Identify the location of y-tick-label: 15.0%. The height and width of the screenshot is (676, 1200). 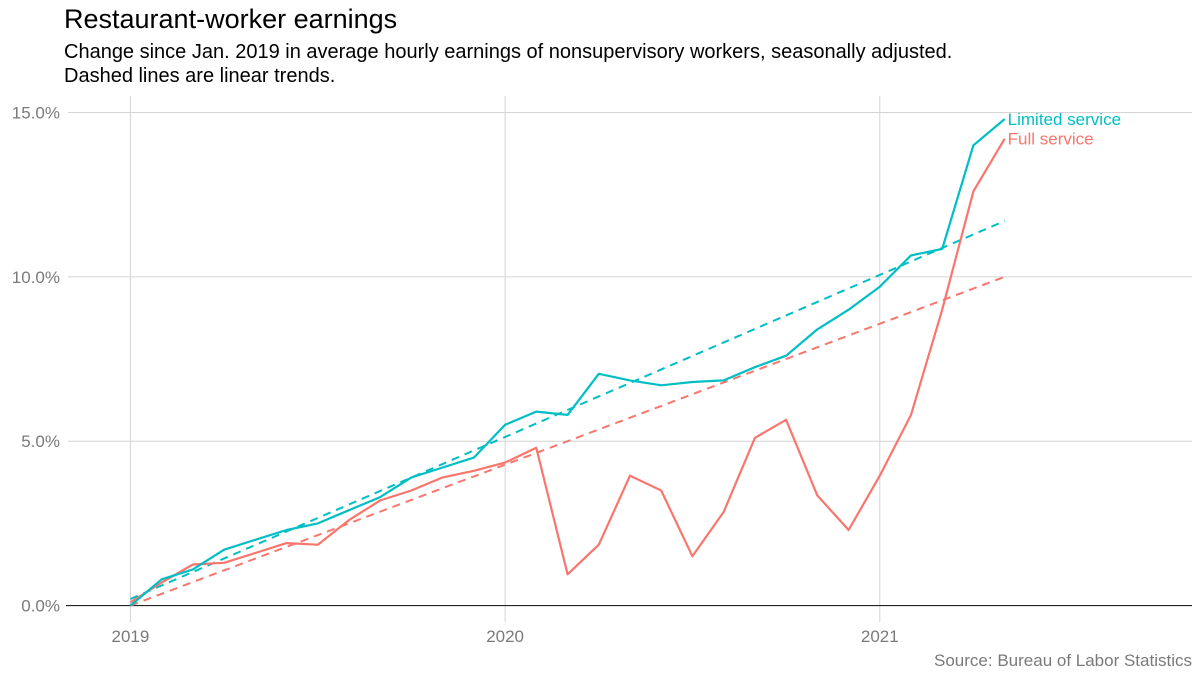
(36, 112).